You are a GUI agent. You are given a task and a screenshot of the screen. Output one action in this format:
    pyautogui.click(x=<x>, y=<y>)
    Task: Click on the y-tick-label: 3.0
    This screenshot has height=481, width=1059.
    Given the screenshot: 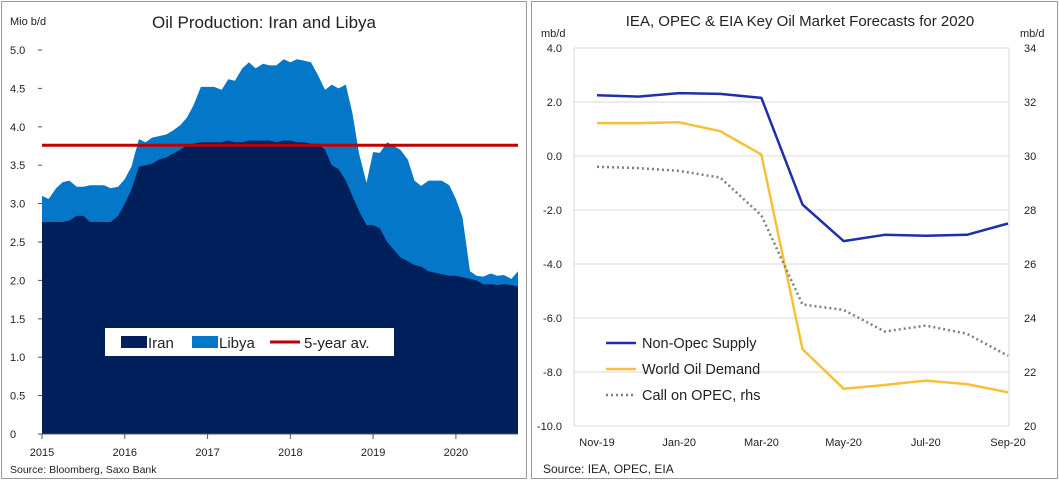 What is the action you would take?
    pyautogui.click(x=17, y=205)
    